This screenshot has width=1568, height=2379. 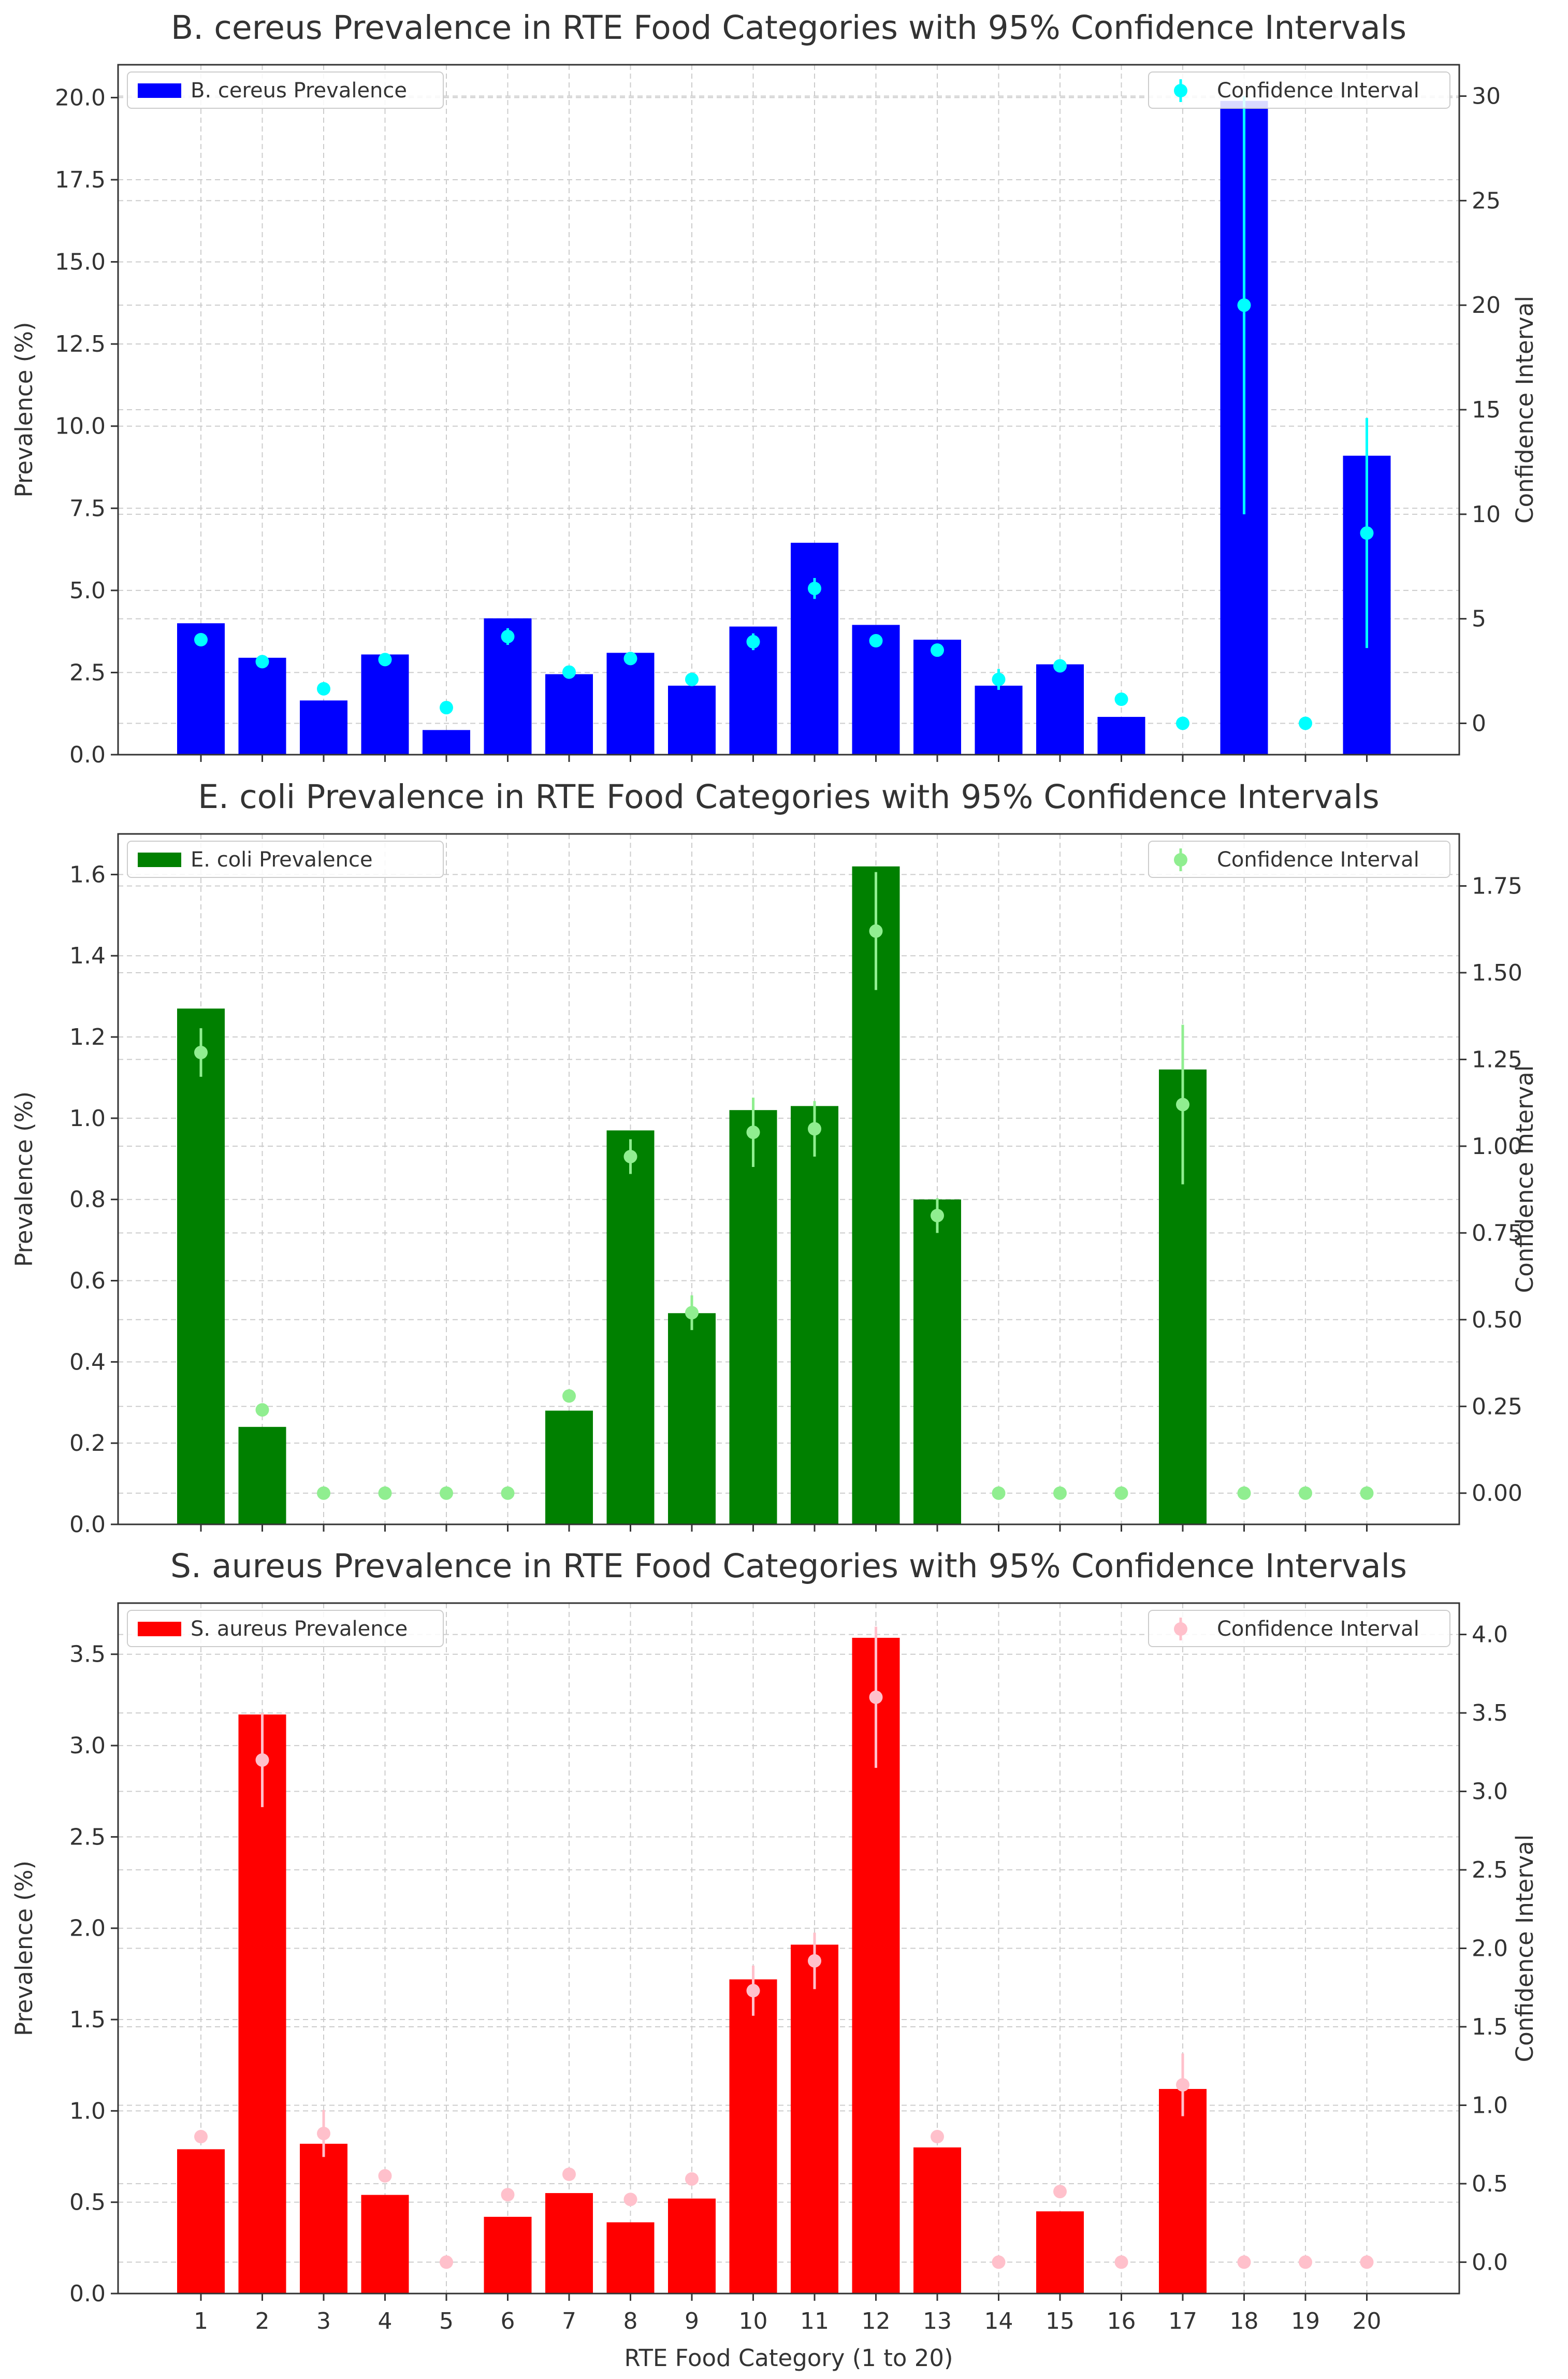 I want to click on x-tick-label: 4, so click(x=385, y=2321).